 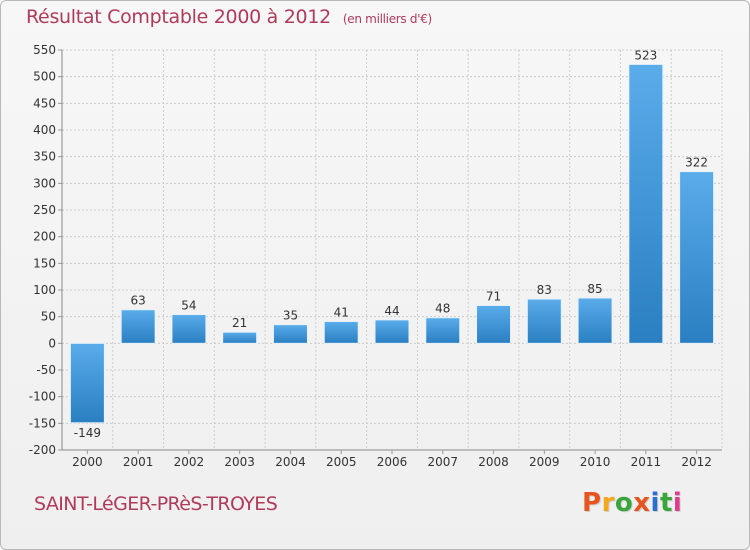 I want to click on bar-2008, so click(x=494, y=324).